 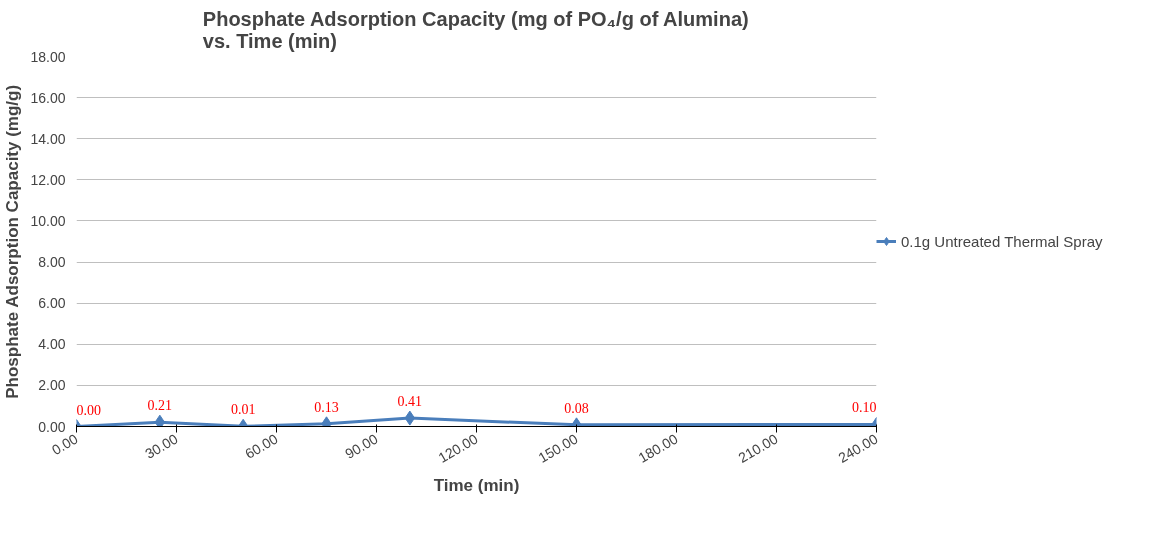 What do you see at coordinates (1002, 241) in the screenshot?
I see `legend-label: 0.1g Untreated Thermal Spray` at bounding box center [1002, 241].